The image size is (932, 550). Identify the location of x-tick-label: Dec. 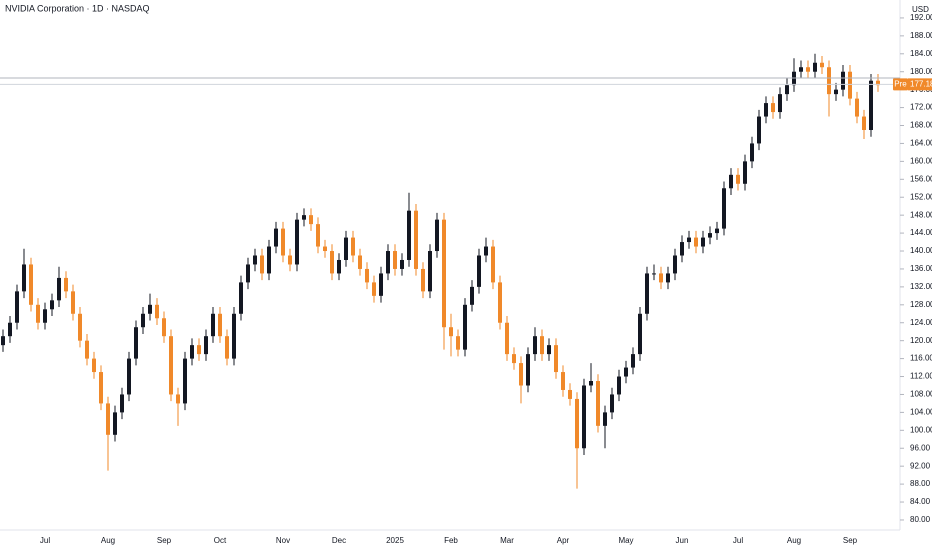
(339, 540).